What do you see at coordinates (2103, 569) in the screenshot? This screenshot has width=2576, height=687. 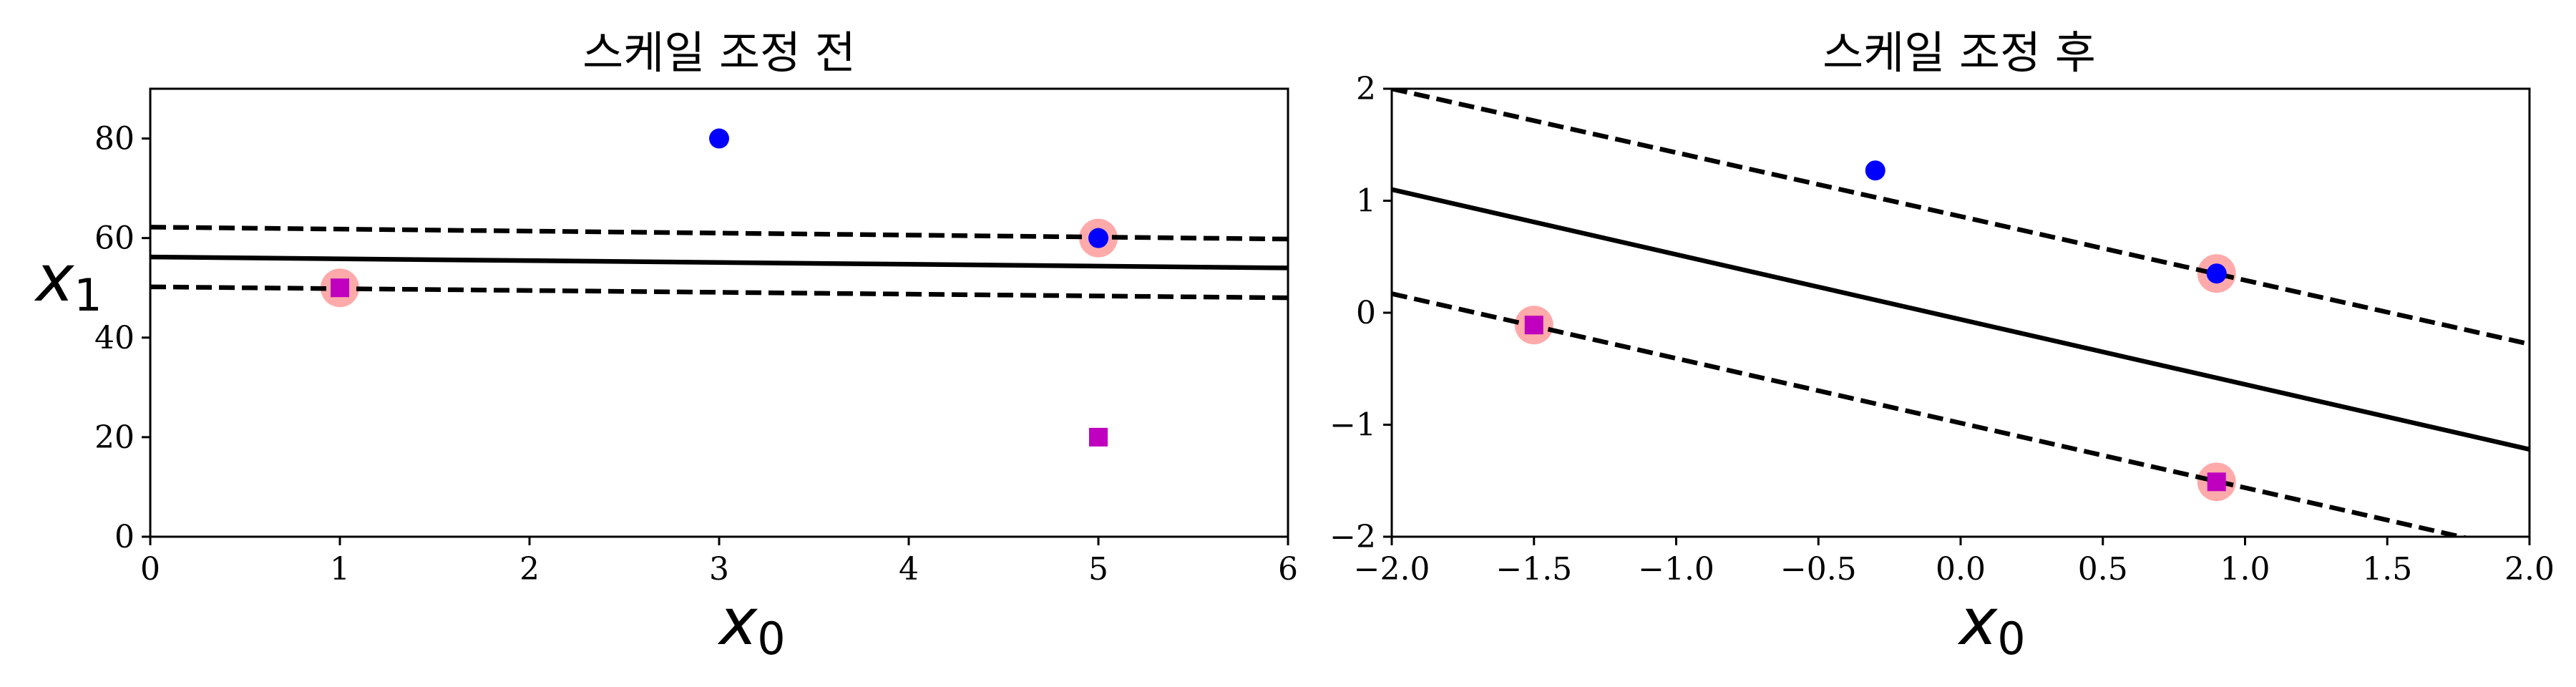 I see `x-tick-label: 0.5` at bounding box center [2103, 569].